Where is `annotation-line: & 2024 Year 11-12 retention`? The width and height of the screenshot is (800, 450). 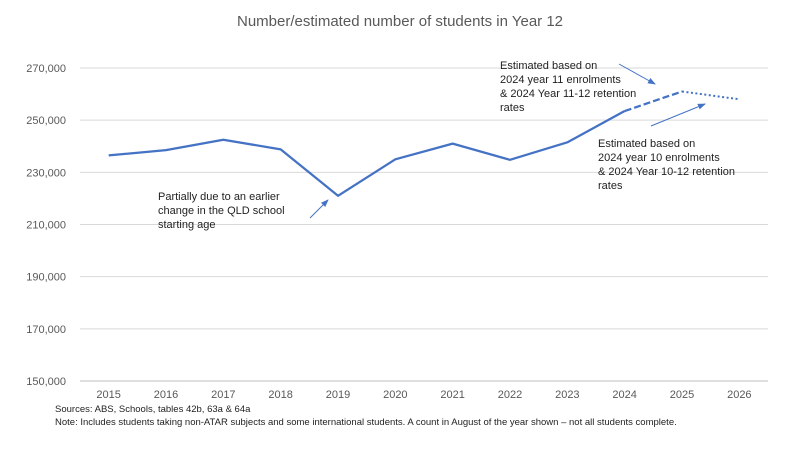
annotation-line: & 2024 Year 11-12 retention is located at coordinates (568, 94).